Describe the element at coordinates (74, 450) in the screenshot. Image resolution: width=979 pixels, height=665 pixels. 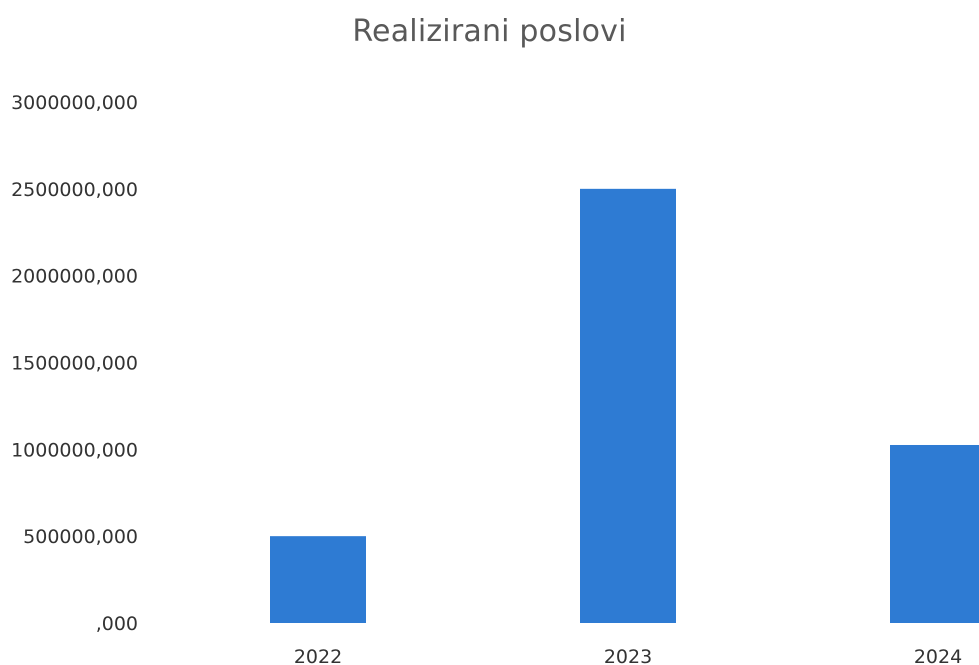
I see `y-tick-label: 1000000,000` at that location.